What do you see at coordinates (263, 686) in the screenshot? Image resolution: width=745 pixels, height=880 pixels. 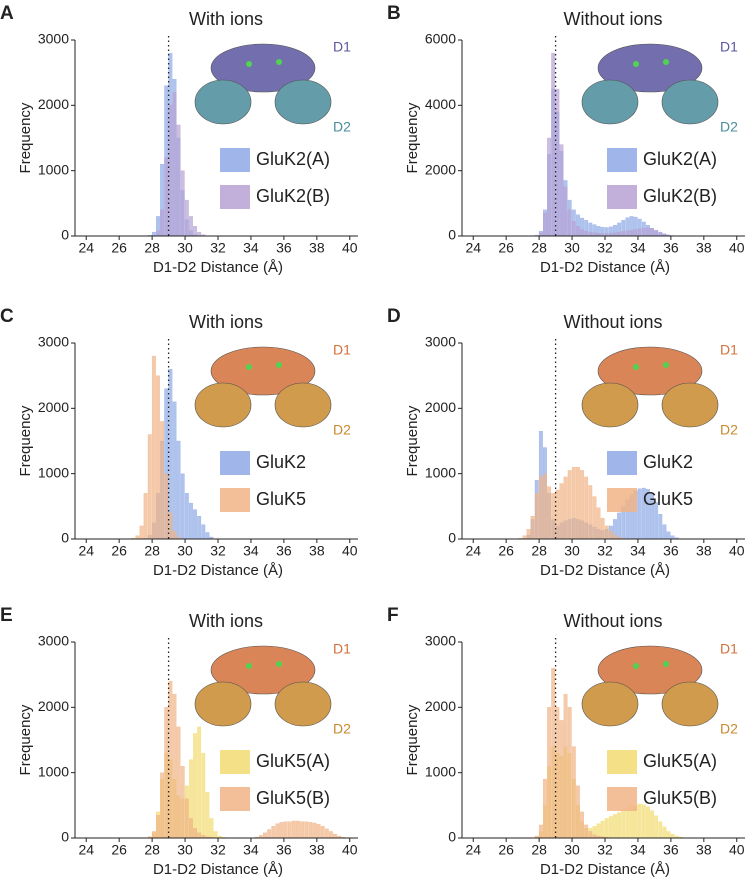 I see `protein-structure` at bounding box center [263, 686].